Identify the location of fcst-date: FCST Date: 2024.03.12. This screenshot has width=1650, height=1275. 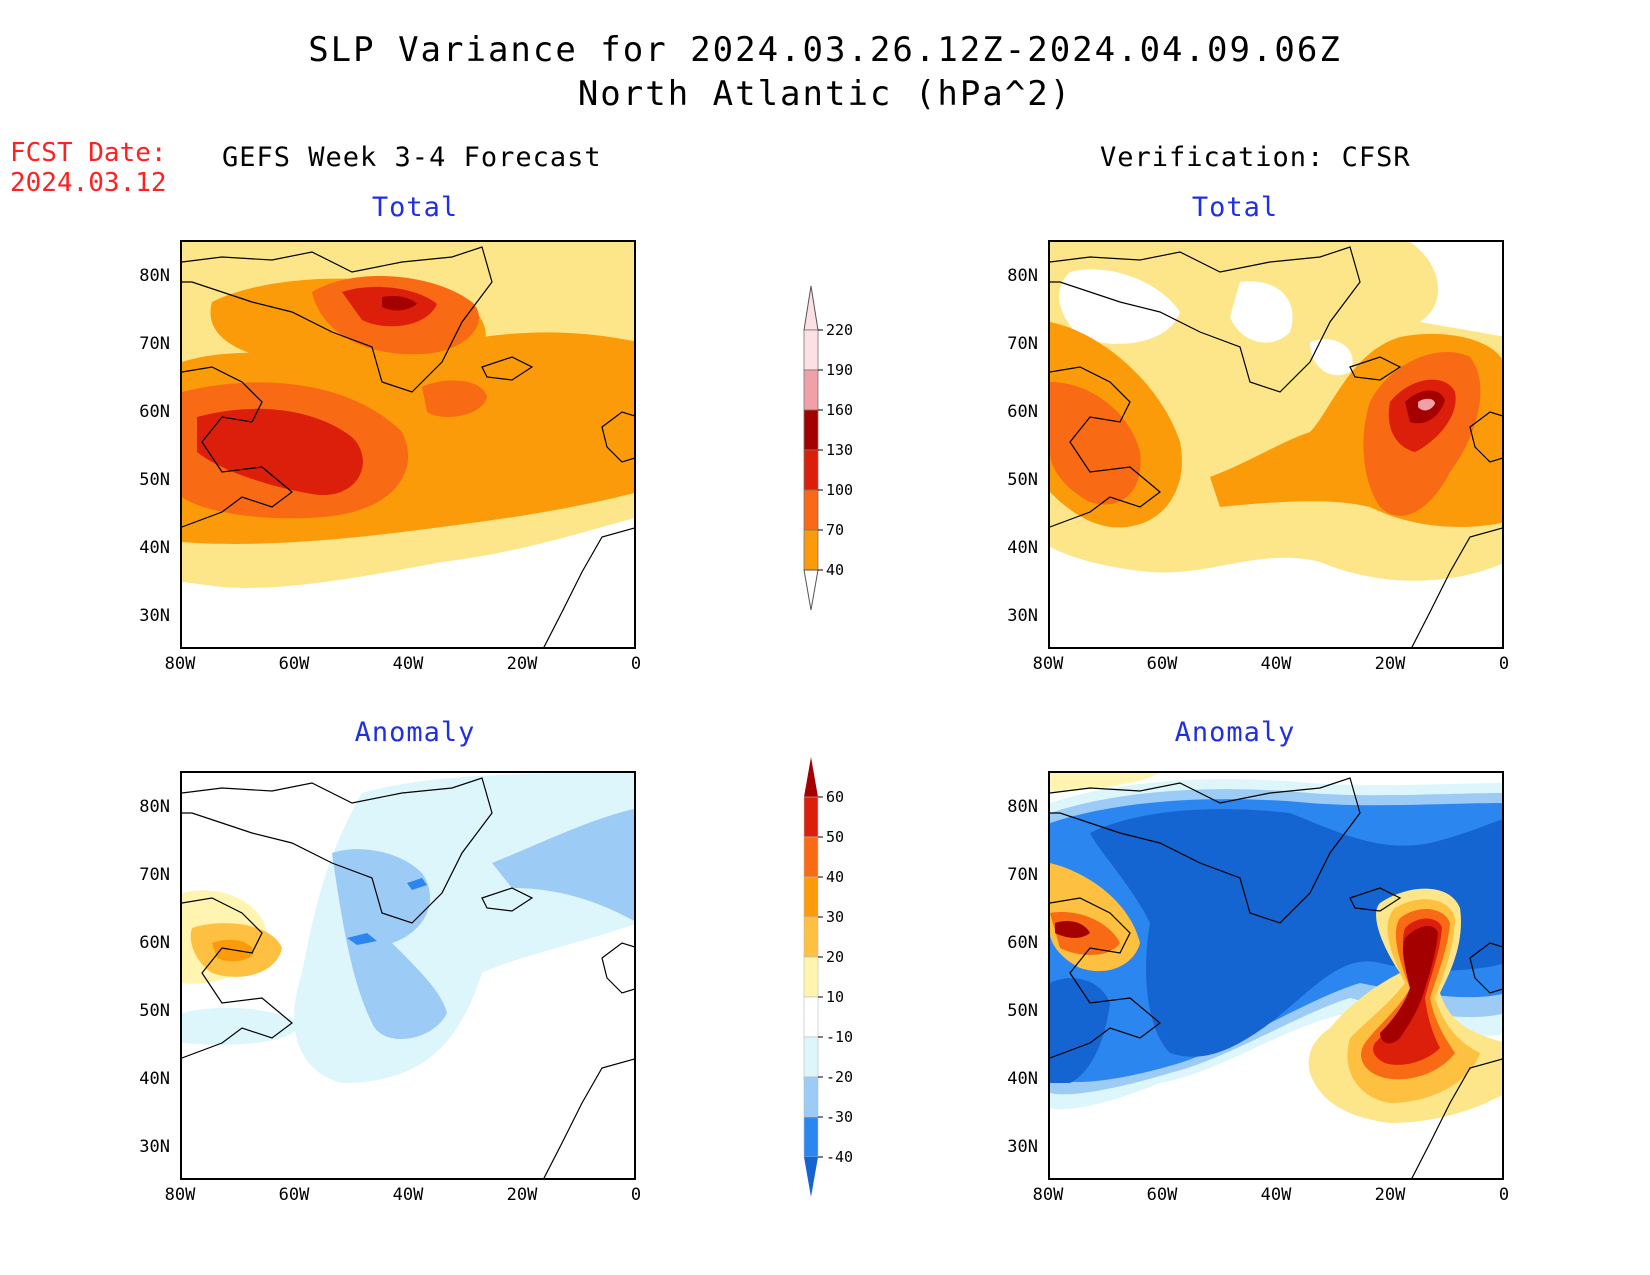
(88, 168).